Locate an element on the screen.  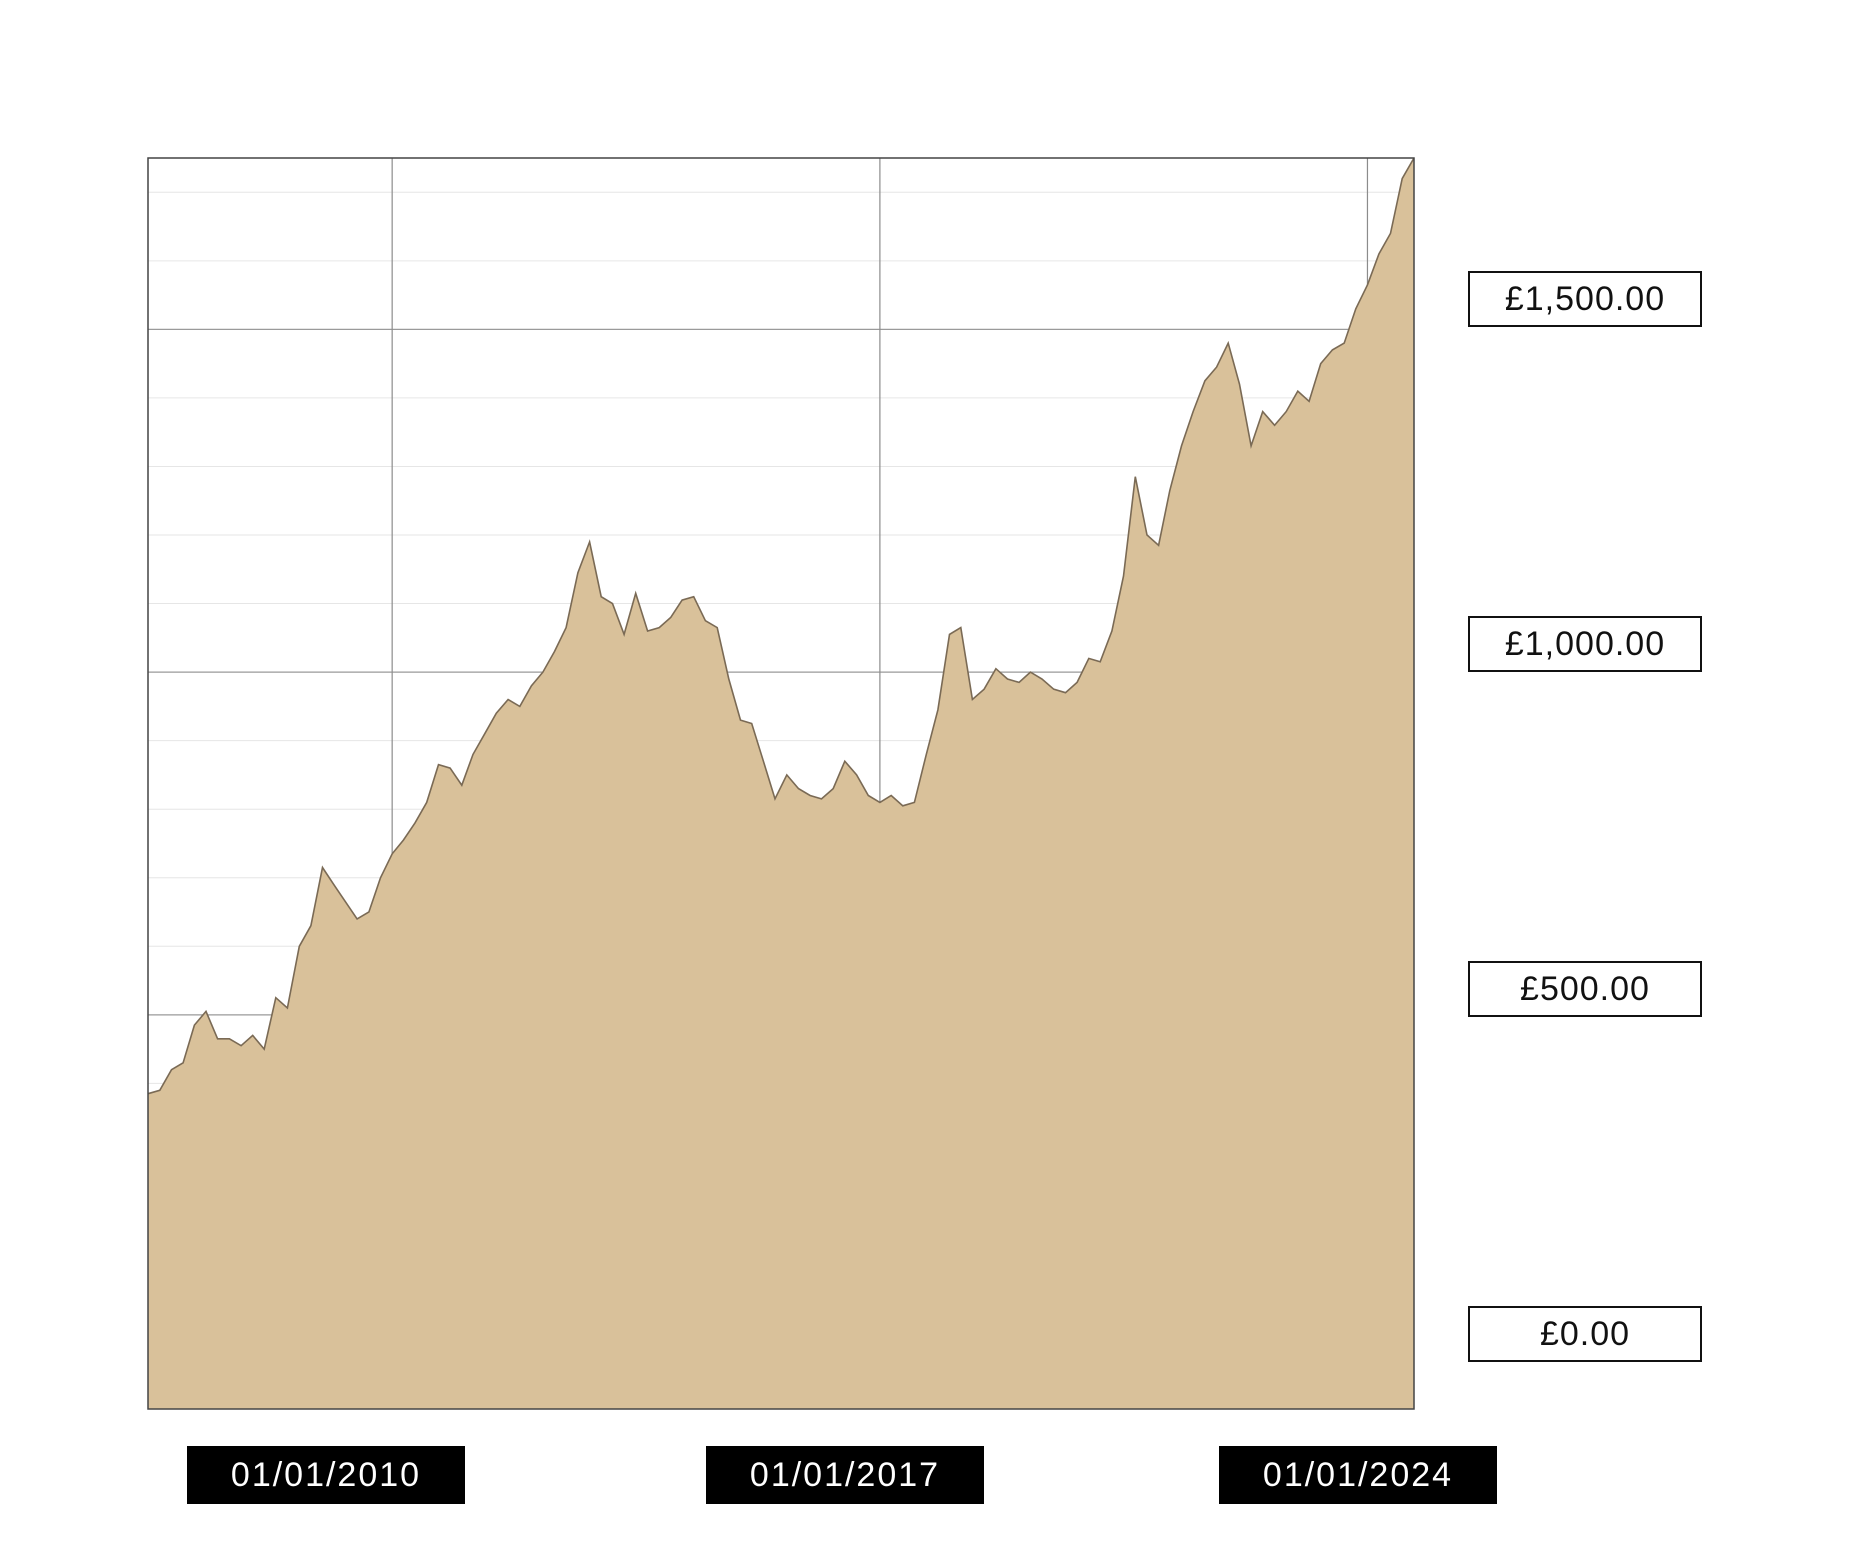
y-tick-label-1500: £1,500.00 is located at coordinates (1585, 299).